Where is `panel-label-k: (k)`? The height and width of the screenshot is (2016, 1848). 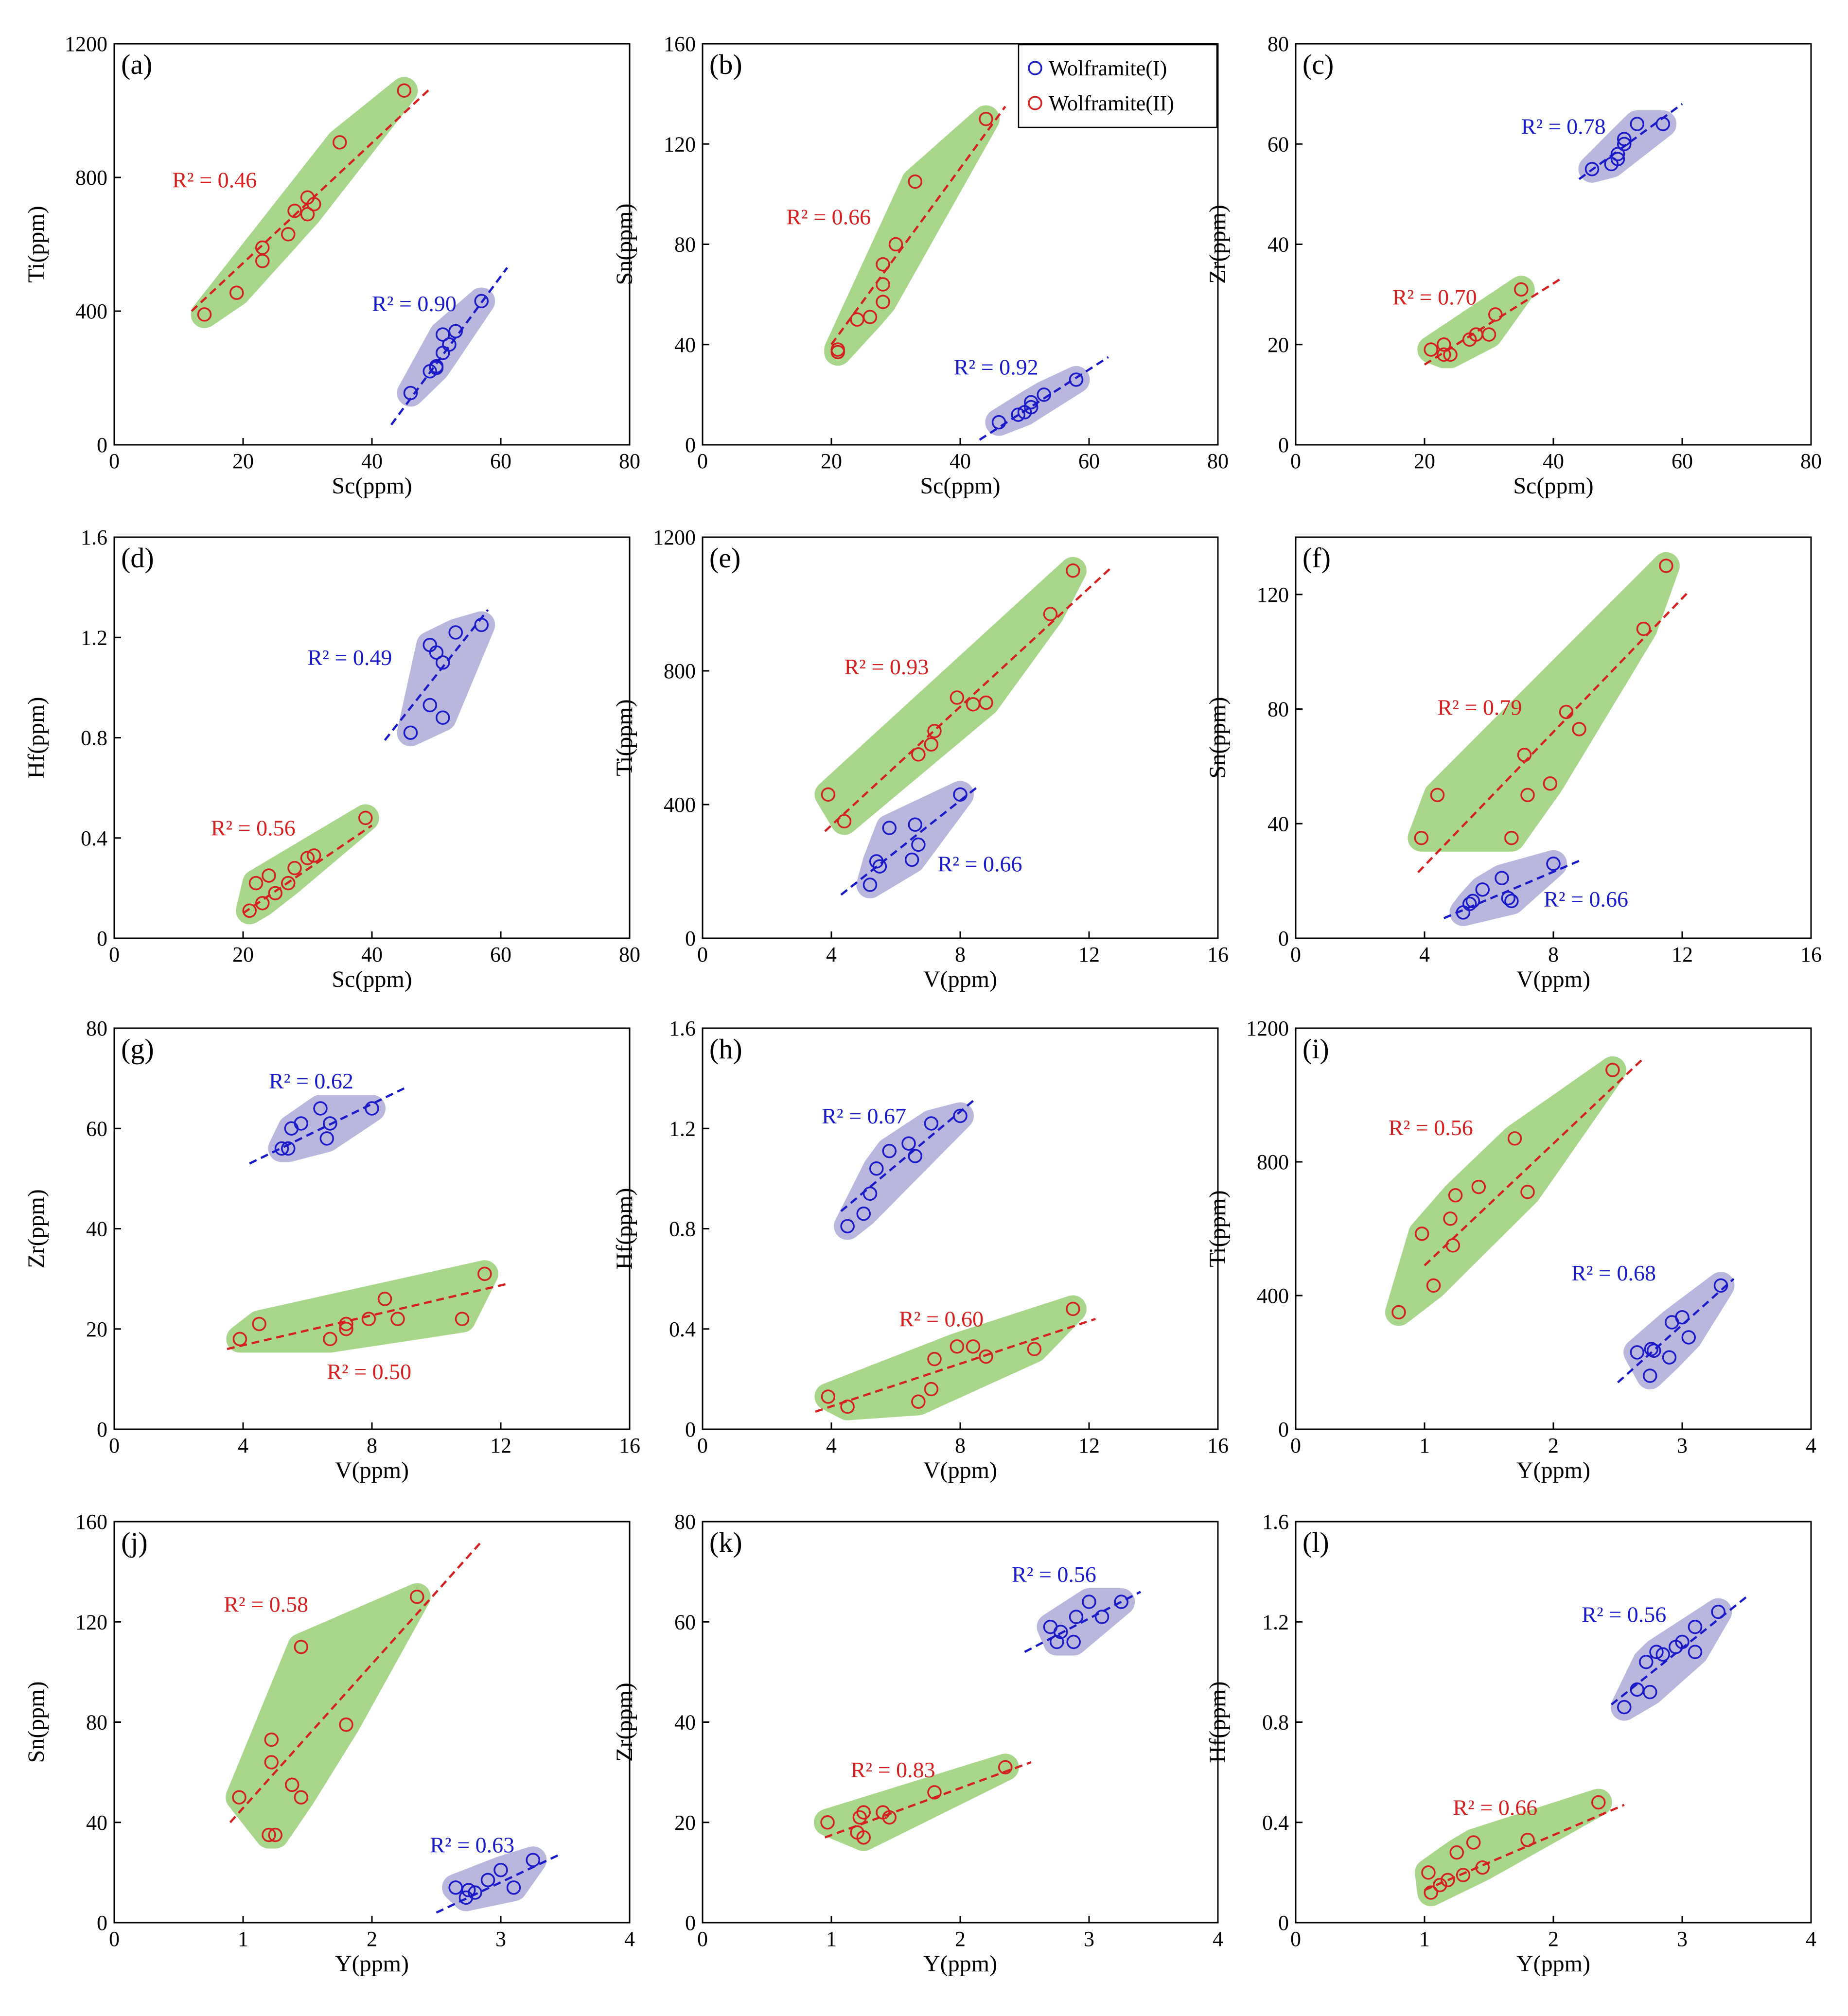 panel-label-k: (k) is located at coordinates (725, 1542).